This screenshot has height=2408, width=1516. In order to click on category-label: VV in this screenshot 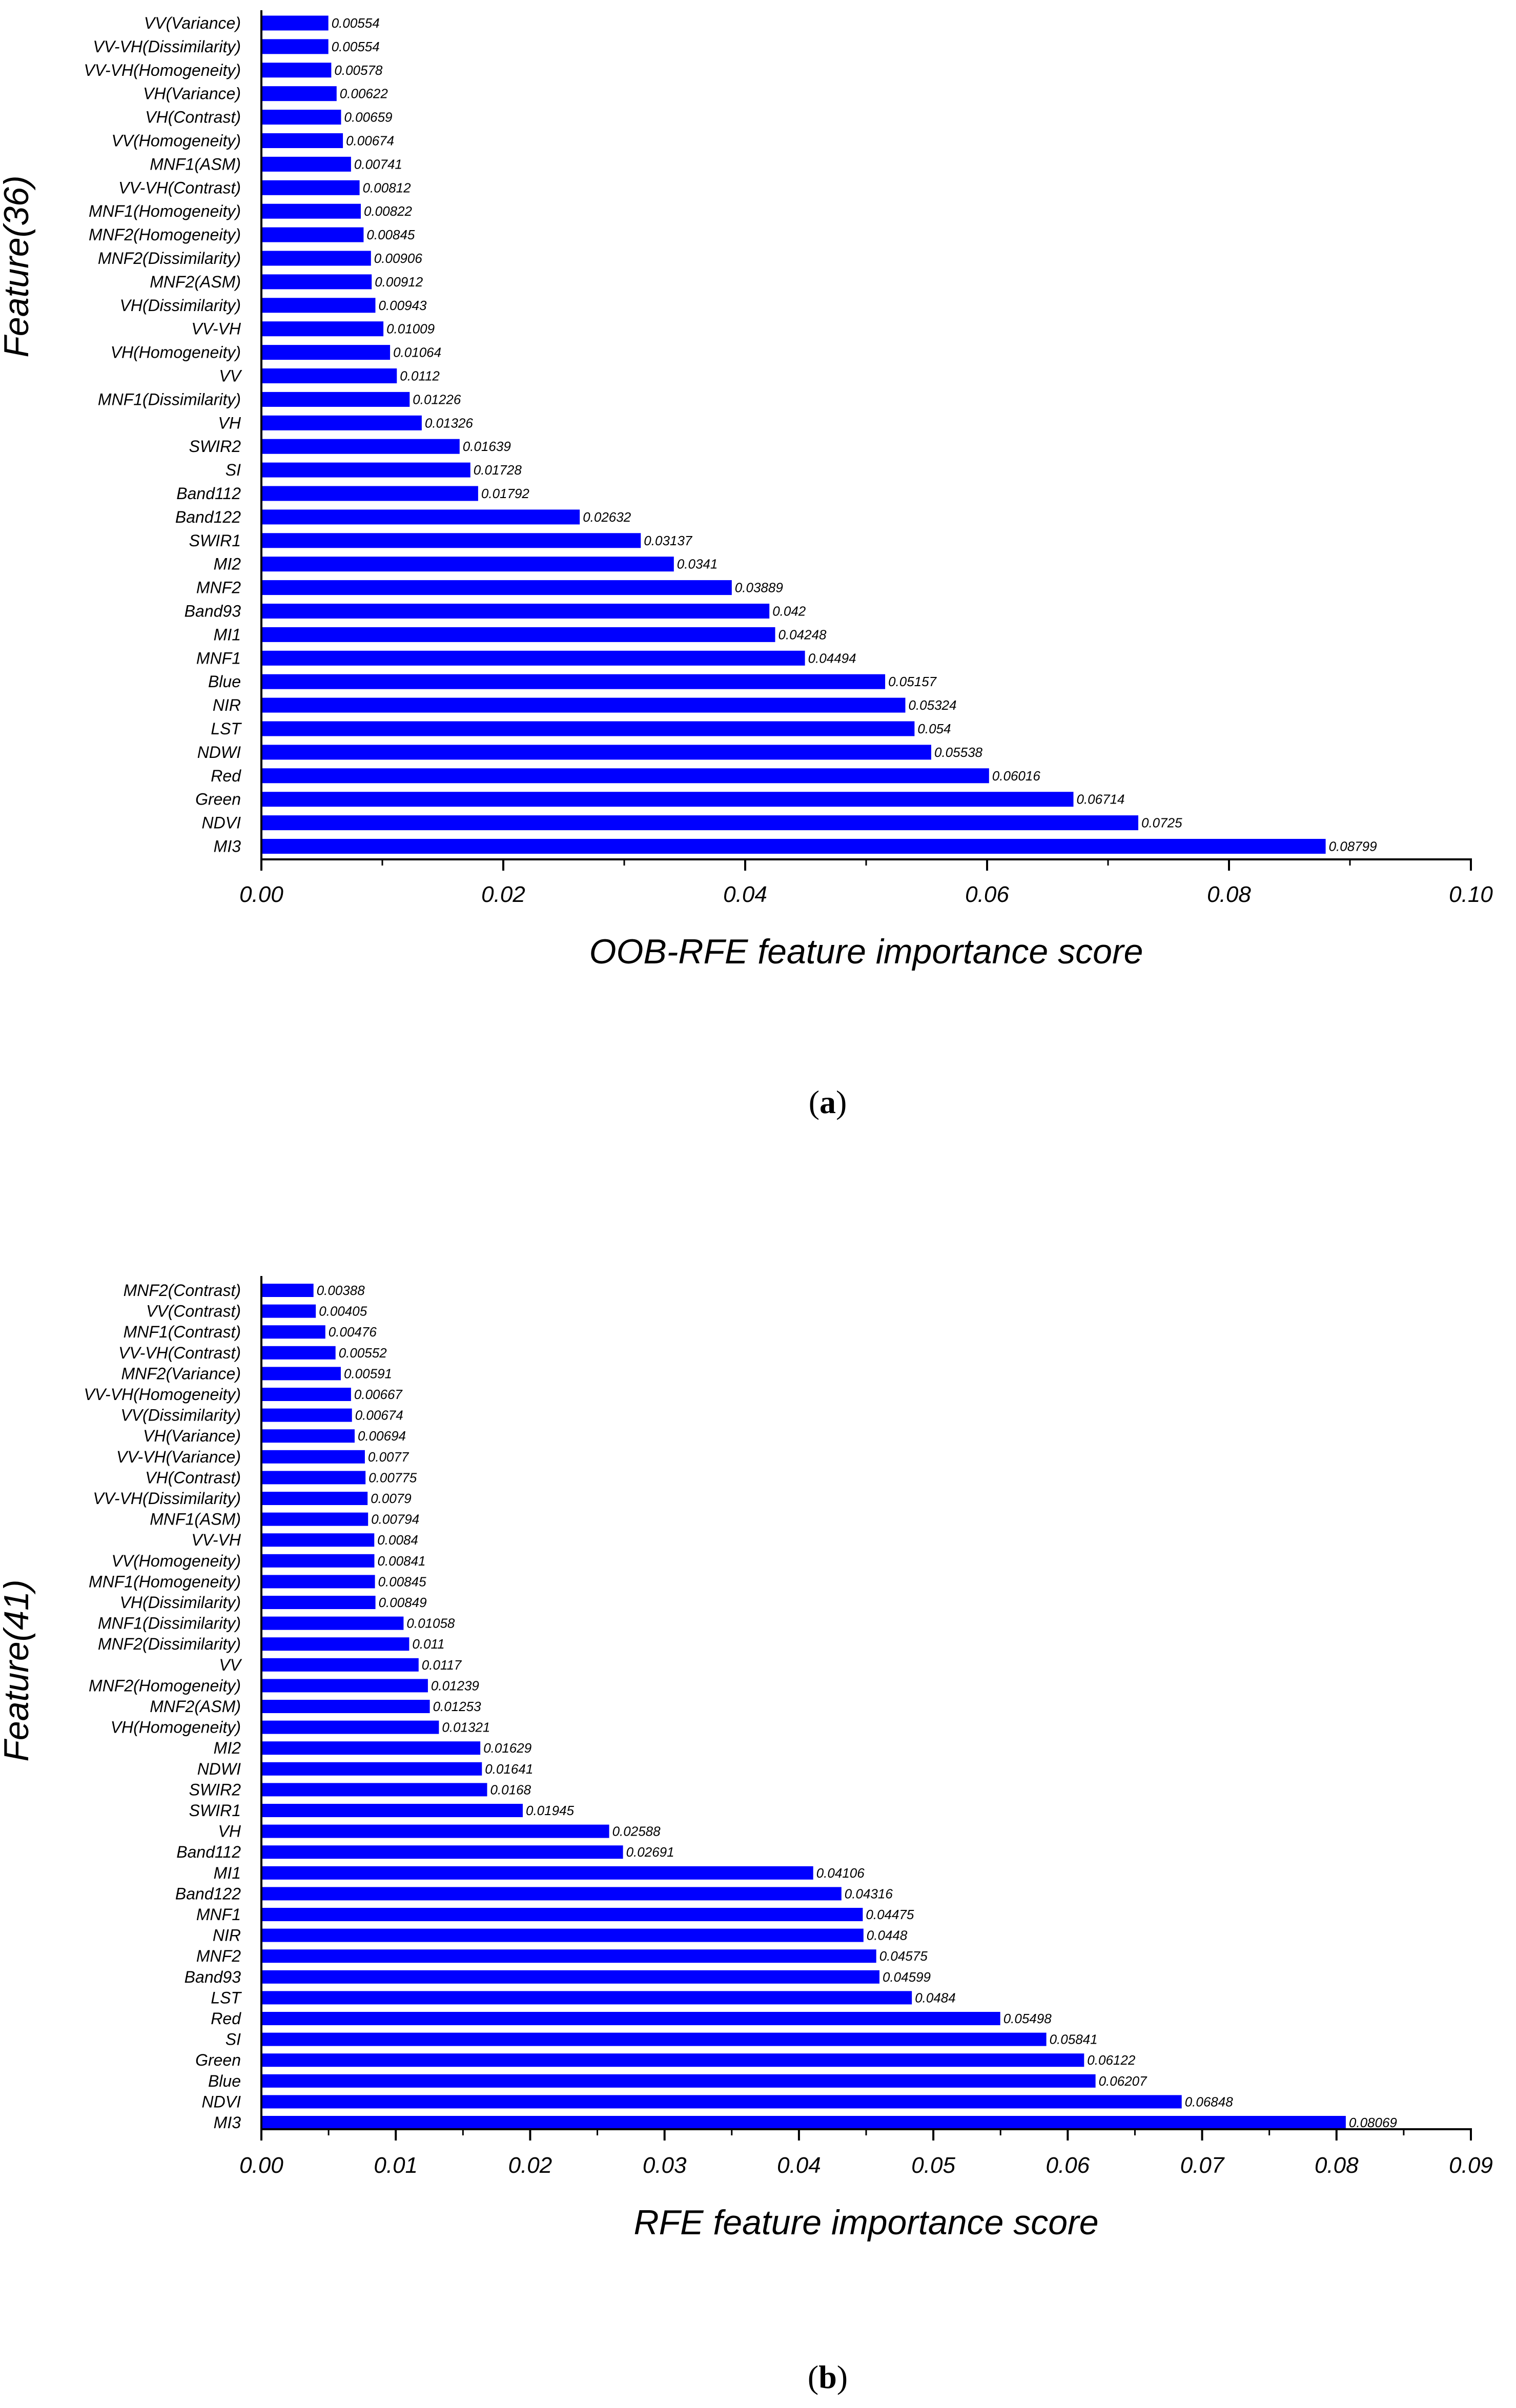, I will do `click(230, 1665)`.